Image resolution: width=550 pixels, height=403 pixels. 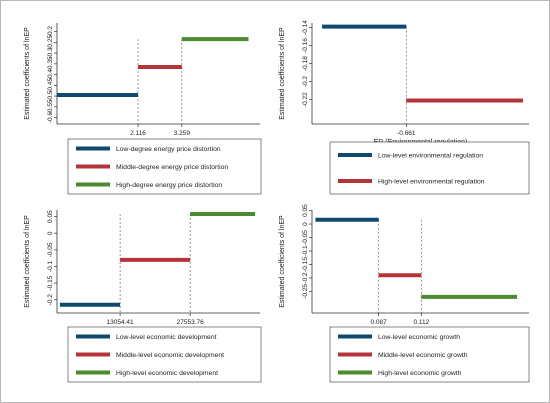 What do you see at coordinates (423, 355) in the screenshot?
I see `legend-label: Middle-level economic growth` at bounding box center [423, 355].